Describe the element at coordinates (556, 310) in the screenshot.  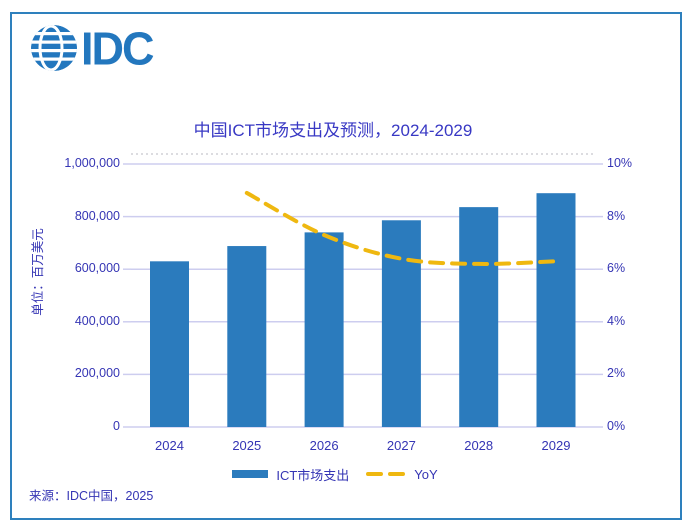
I see `bar-2029` at that location.